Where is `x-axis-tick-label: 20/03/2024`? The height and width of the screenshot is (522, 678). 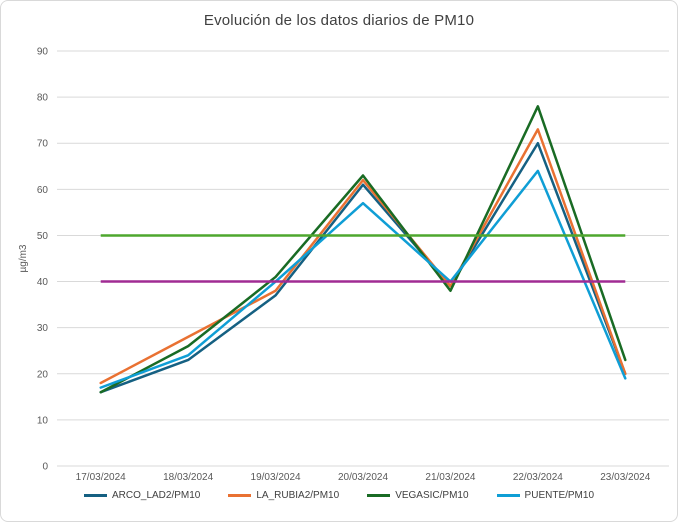
x-axis-tick-label: 20/03/2024 is located at coordinates (363, 477).